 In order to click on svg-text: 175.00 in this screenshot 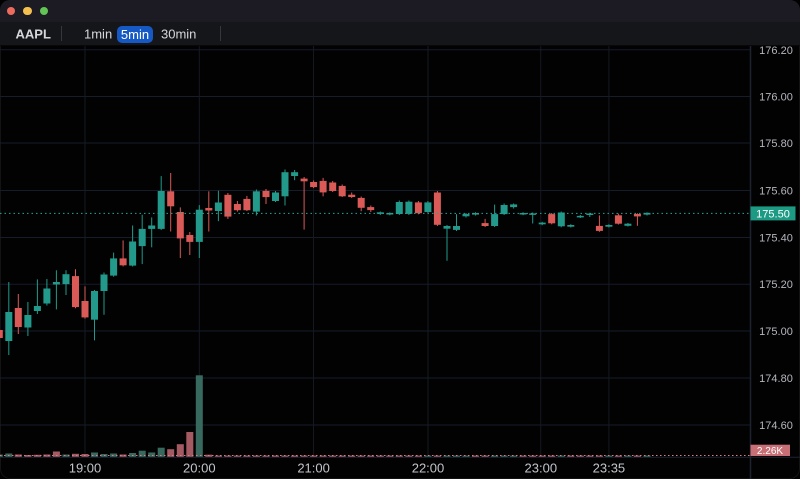, I will do `click(776, 332)`.